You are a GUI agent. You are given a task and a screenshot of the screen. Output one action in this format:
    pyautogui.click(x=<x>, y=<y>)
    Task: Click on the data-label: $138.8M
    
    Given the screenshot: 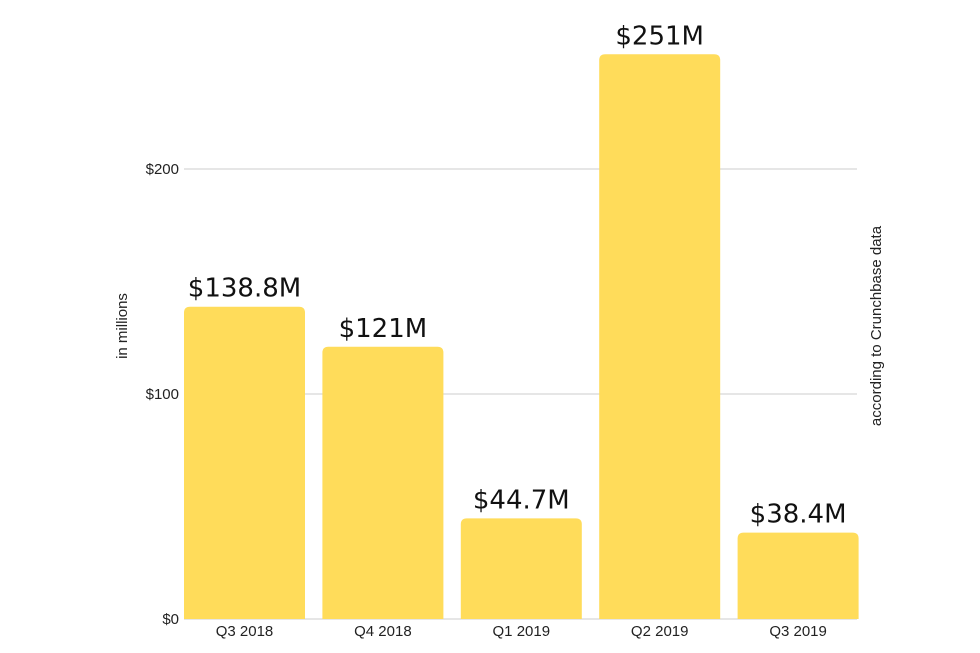 What is the action you would take?
    pyautogui.click(x=244, y=289)
    